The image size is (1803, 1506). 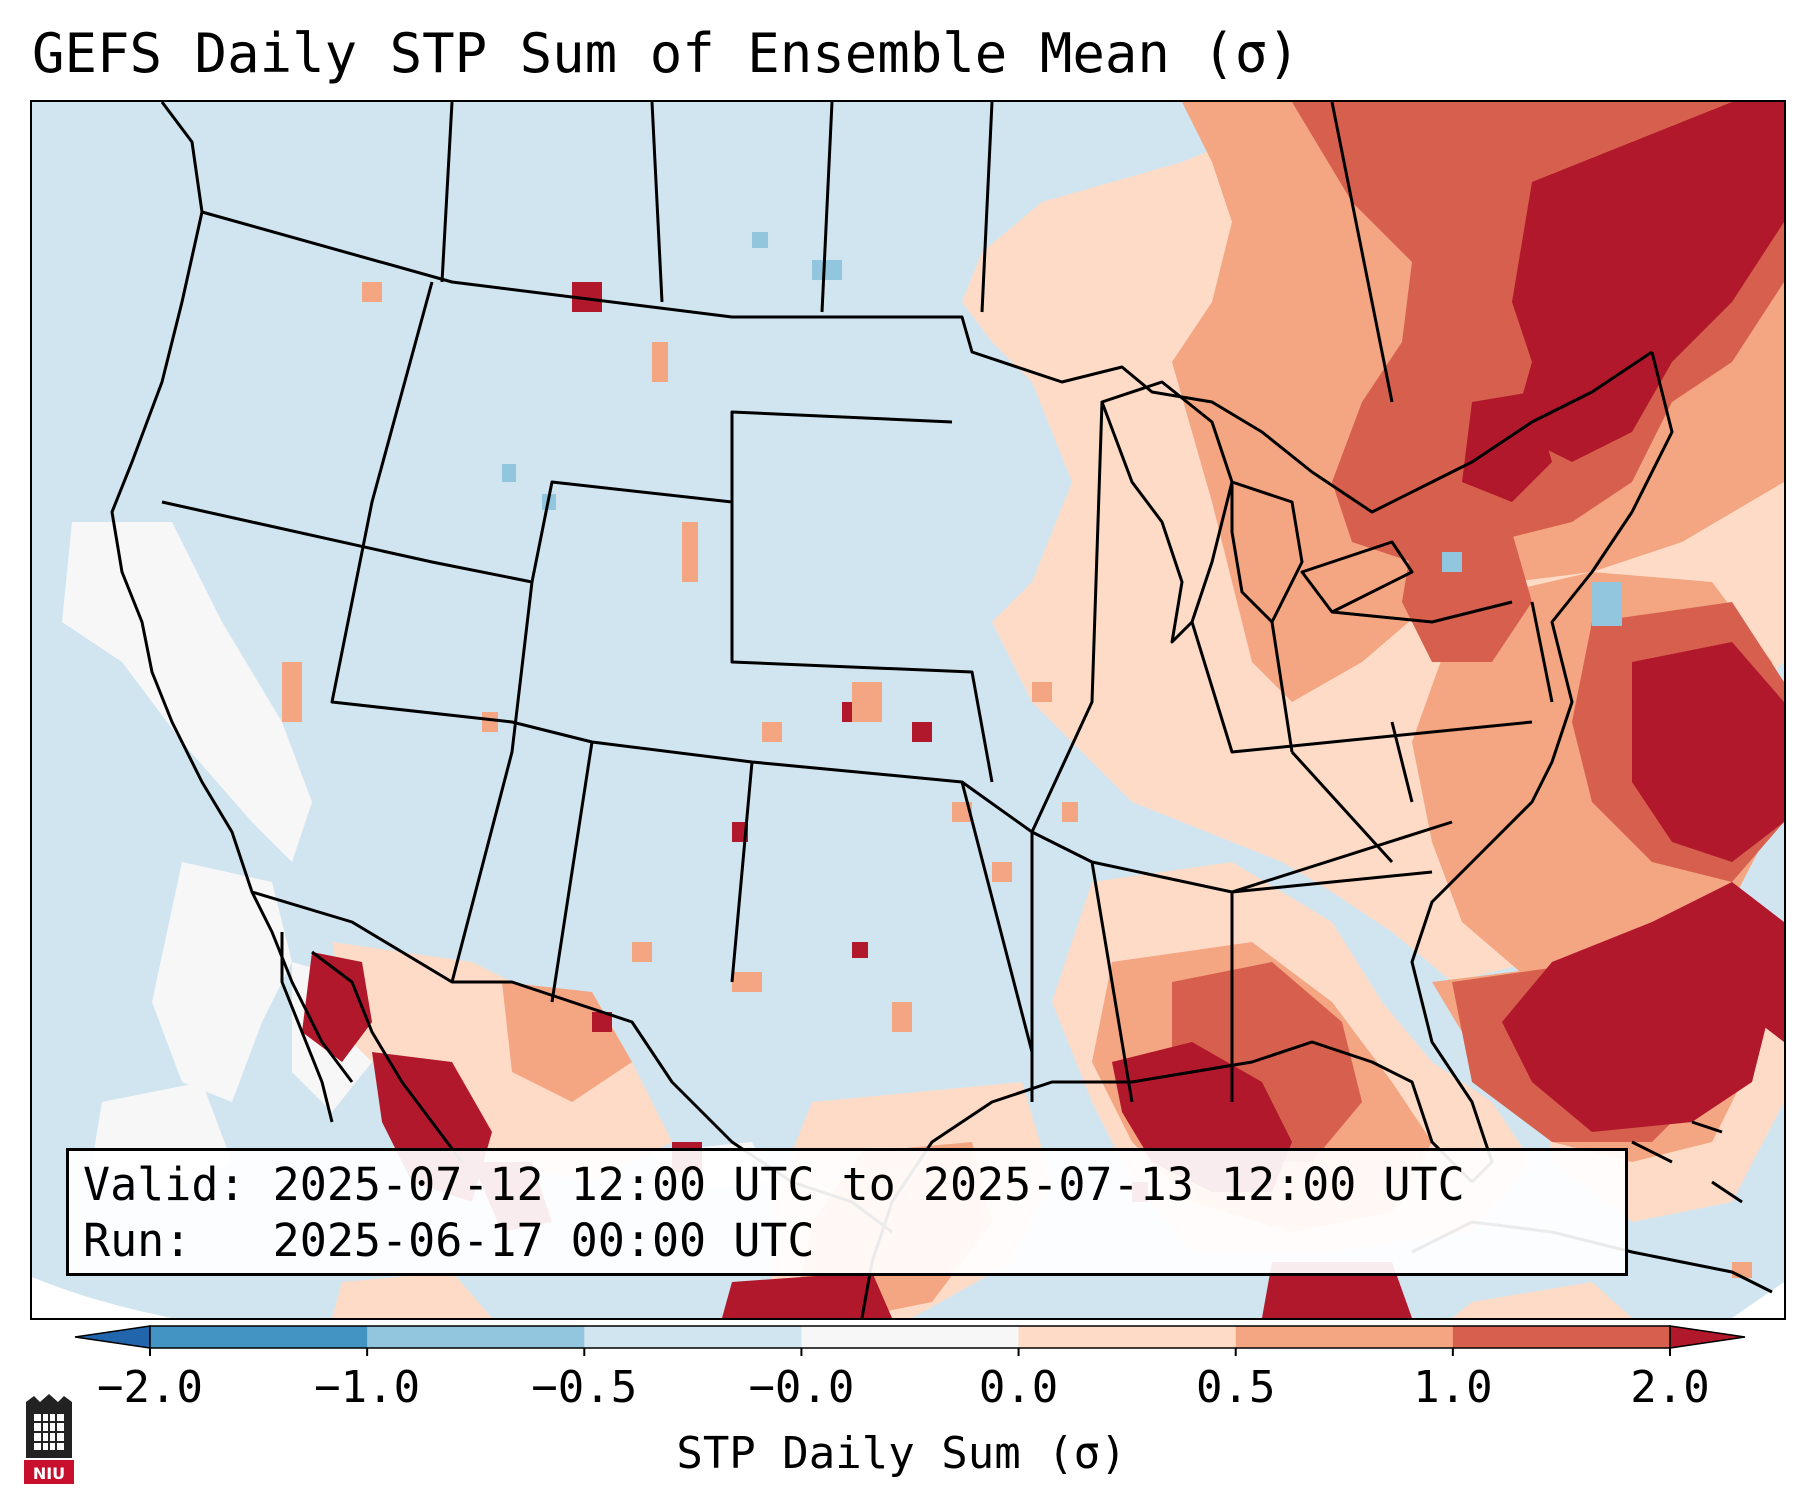 What do you see at coordinates (49, 1439) in the screenshot?
I see `niu-logo: NIU` at bounding box center [49, 1439].